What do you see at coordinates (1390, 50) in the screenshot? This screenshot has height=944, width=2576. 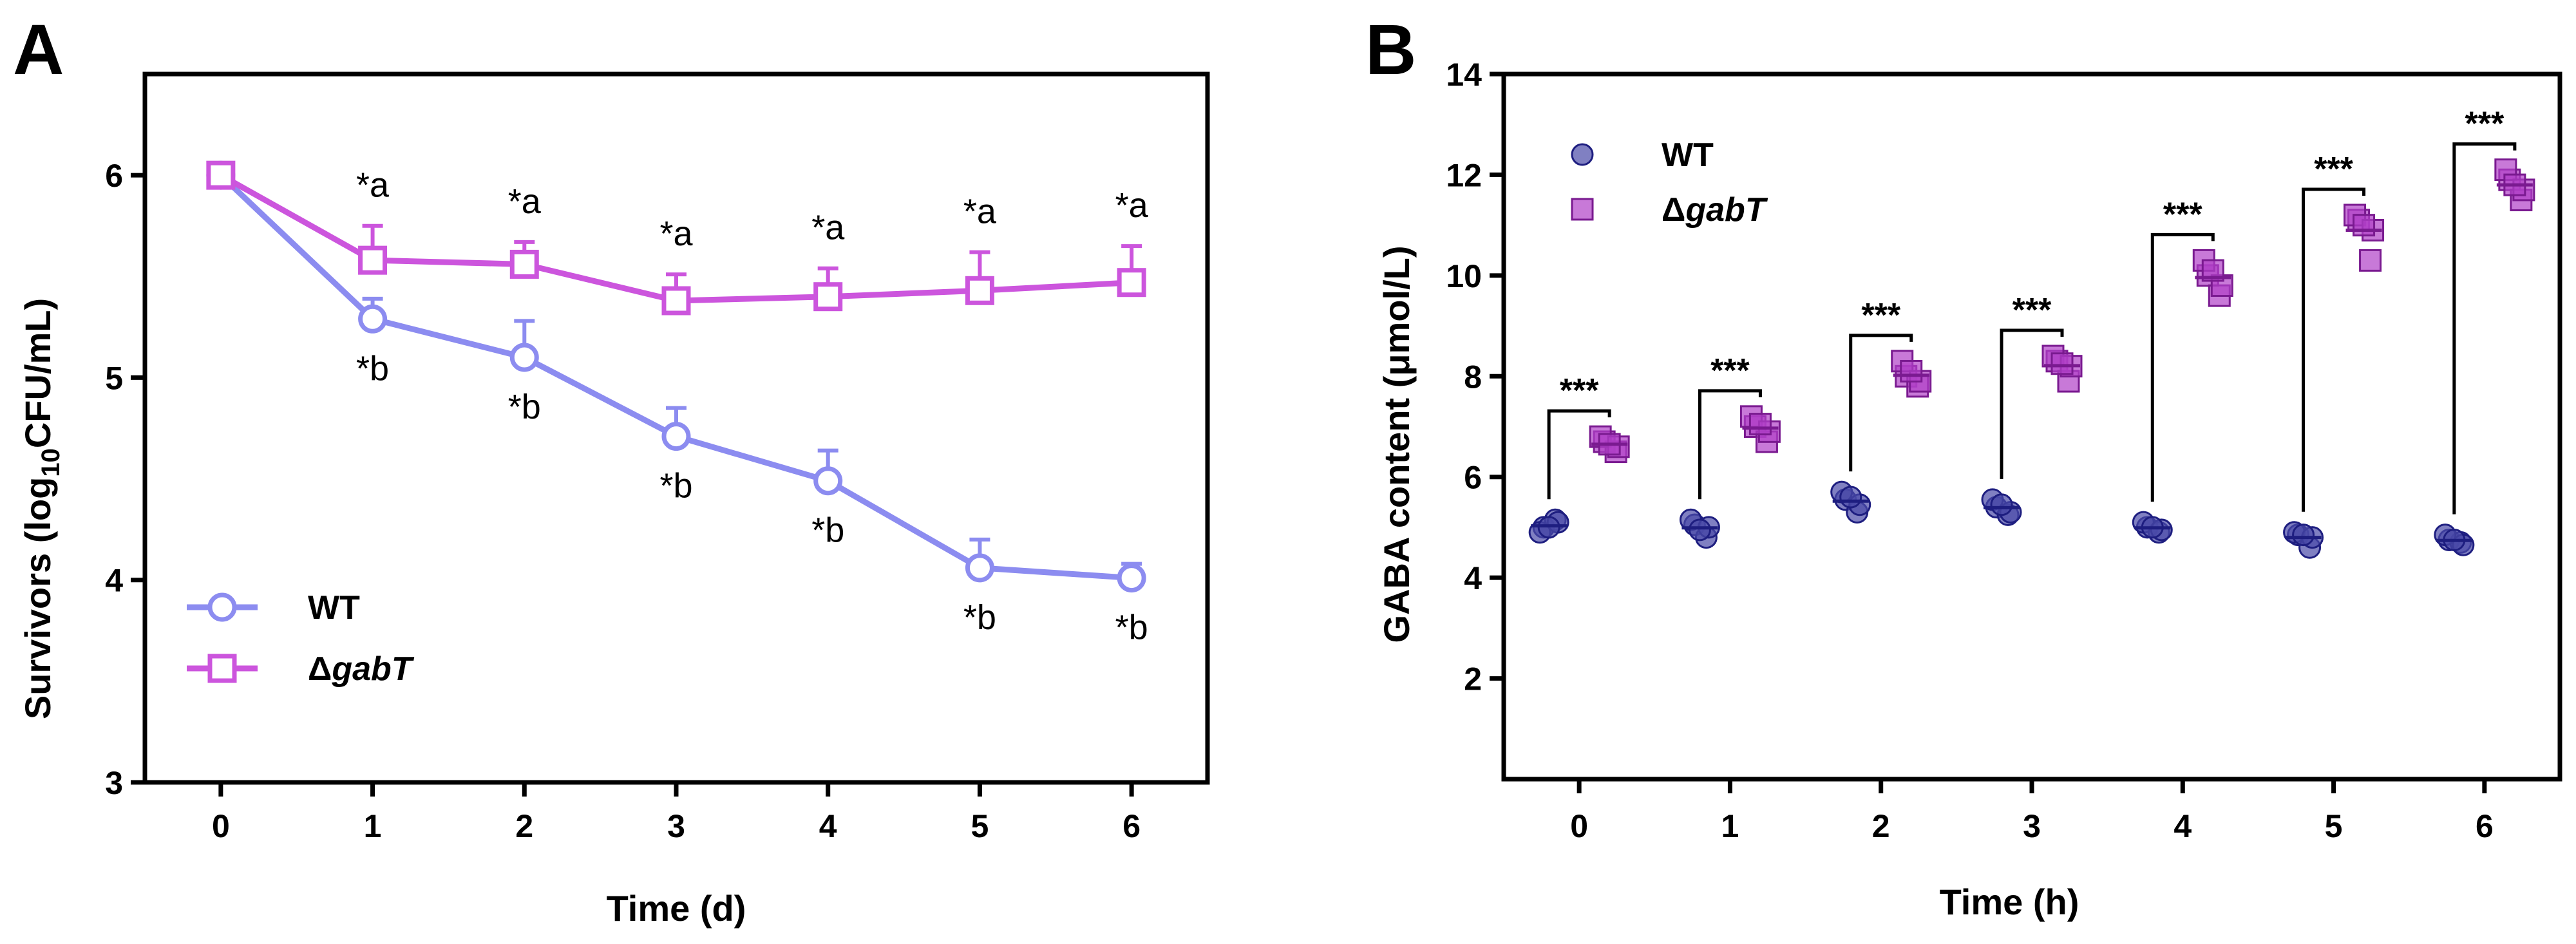 I see `panel-b-letter: B` at bounding box center [1390, 50].